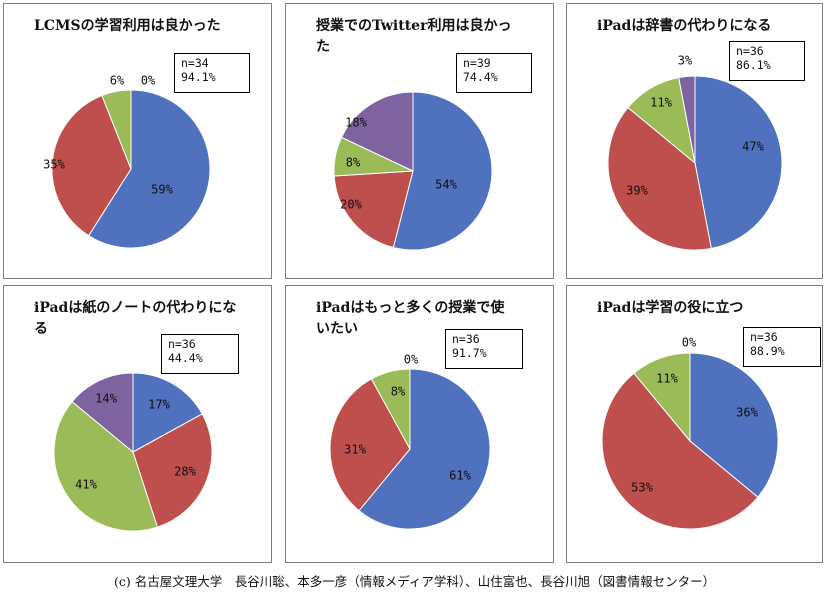 The width and height of the screenshot is (826, 592). I want to click on chart-title: iPadはもっと多くの授業で使いたい, so click(410, 318).